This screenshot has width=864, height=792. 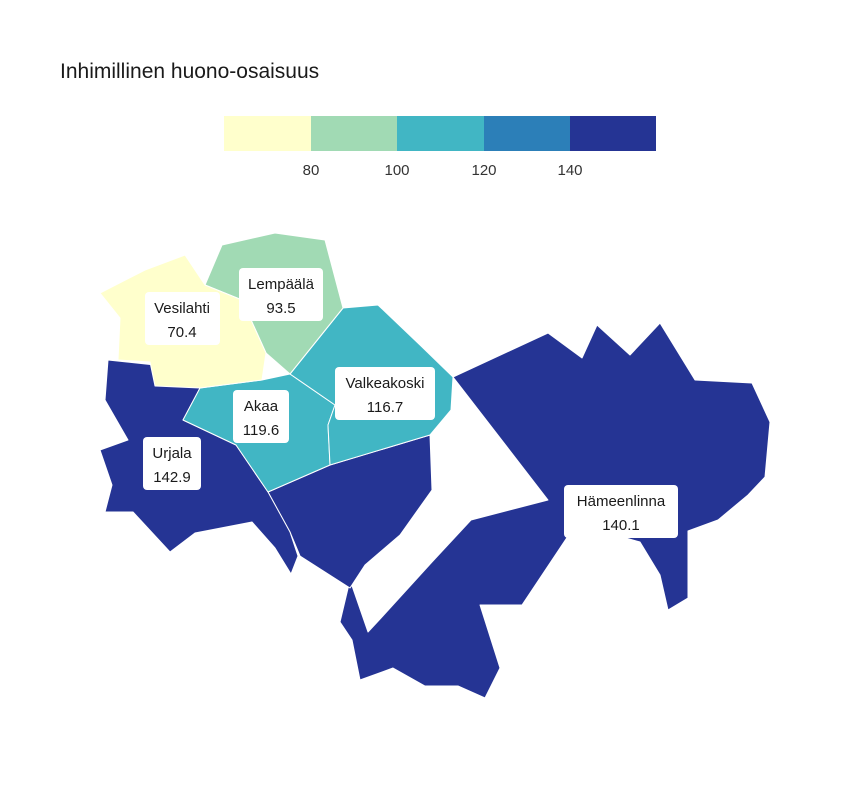 I want to click on legend-tick: 120, so click(x=483, y=170).